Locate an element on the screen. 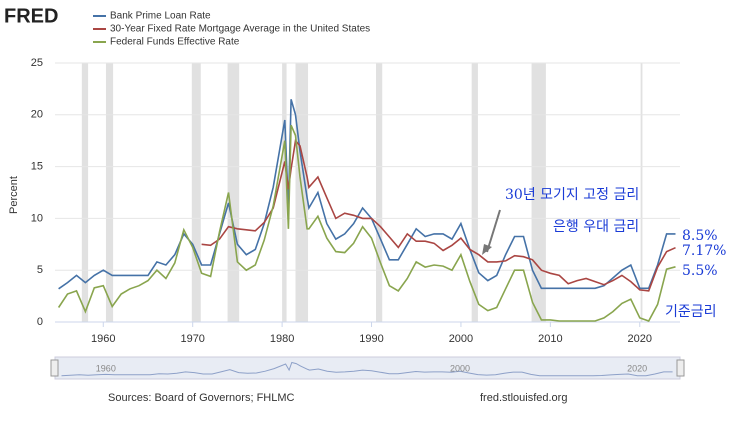 The height and width of the screenshot is (428, 736). legend-label: Federal Funds Effective Rate is located at coordinates (175, 42).